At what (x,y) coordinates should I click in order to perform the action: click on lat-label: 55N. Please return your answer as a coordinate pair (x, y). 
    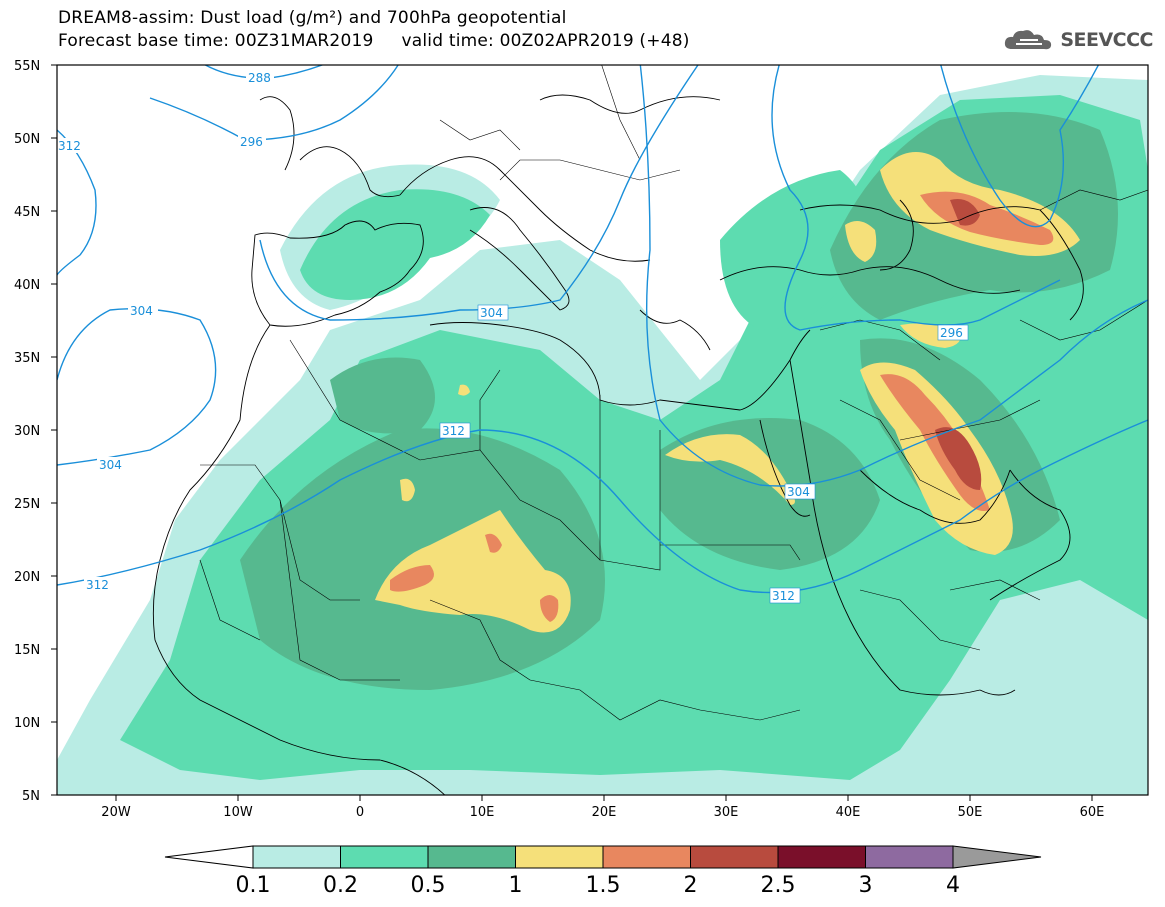
    Looking at the image, I should click on (27, 66).